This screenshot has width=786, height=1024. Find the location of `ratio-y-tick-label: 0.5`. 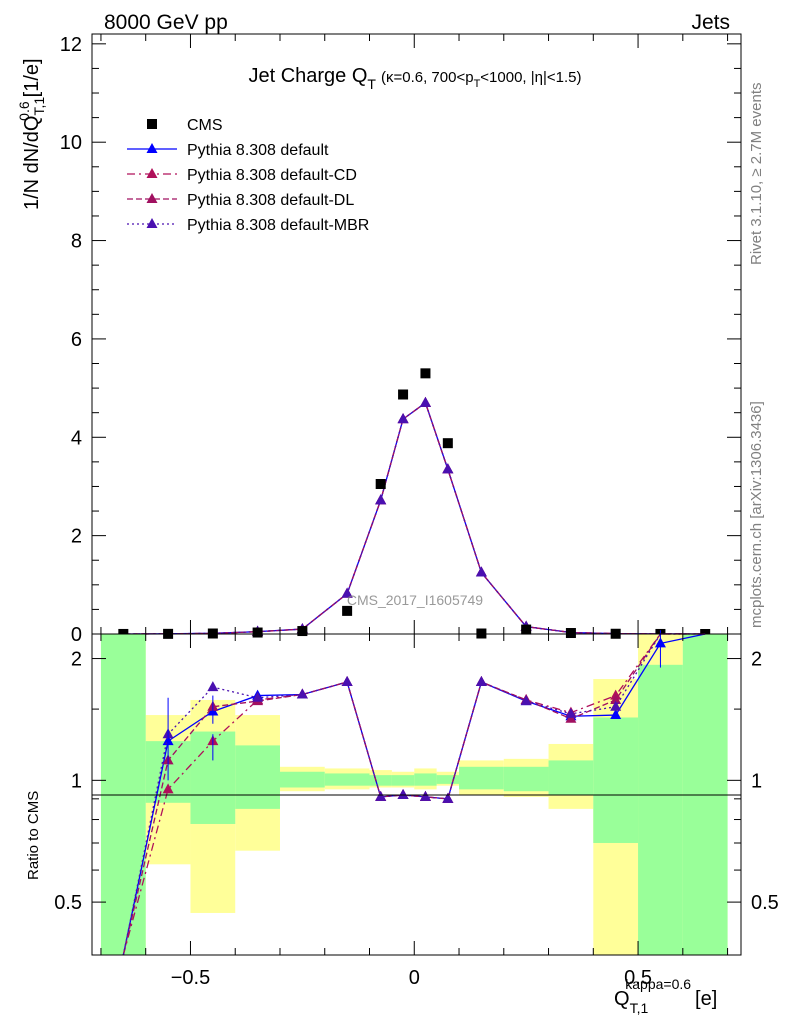

ratio-y-tick-label: 0.5 is located at coordinates (68, 903).